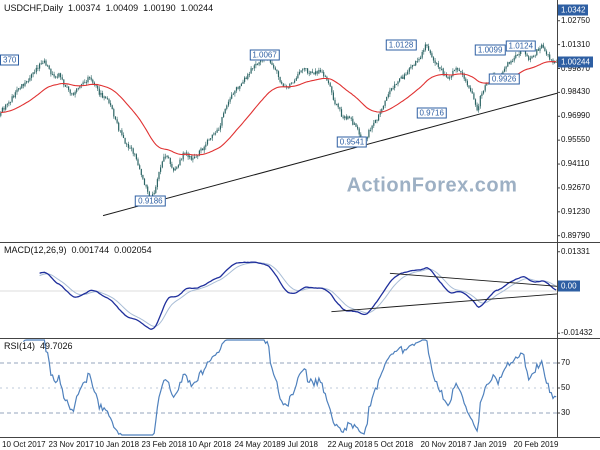 The image size is (600, 450). I want to click on rsi-axis-label: 50, so click(565, 387).